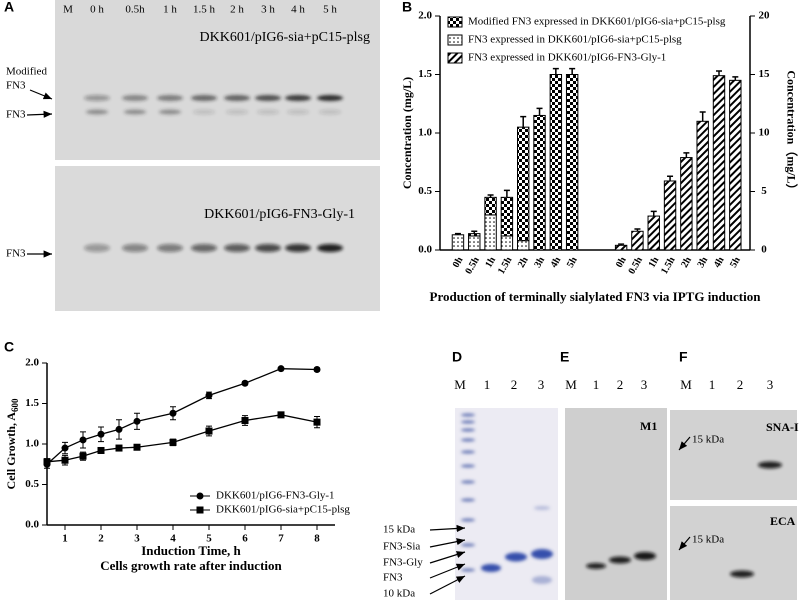 The height and width of the screenshot is (602, 800). I want to click on y-axis-title-text: Cell Growth, A, so click(11, 451).